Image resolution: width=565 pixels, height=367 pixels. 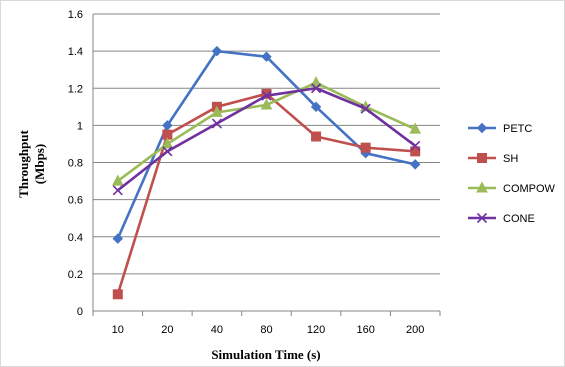 I want to click on y-axis-title-line2: (Mbps), so click(x=39, y=164).